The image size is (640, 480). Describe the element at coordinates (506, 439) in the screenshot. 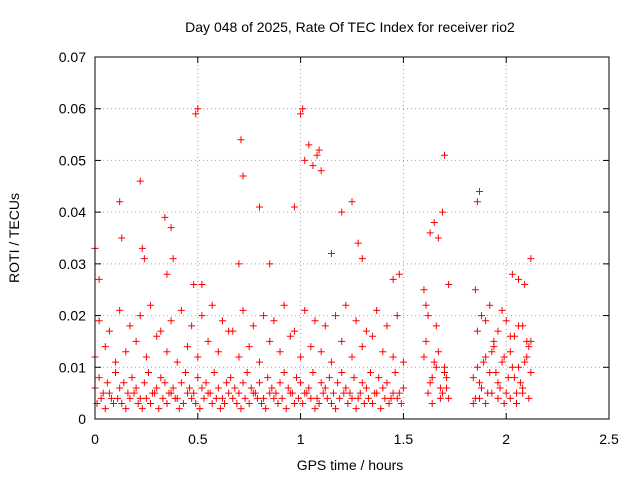

I see `x-tick-label: 2` at that location.